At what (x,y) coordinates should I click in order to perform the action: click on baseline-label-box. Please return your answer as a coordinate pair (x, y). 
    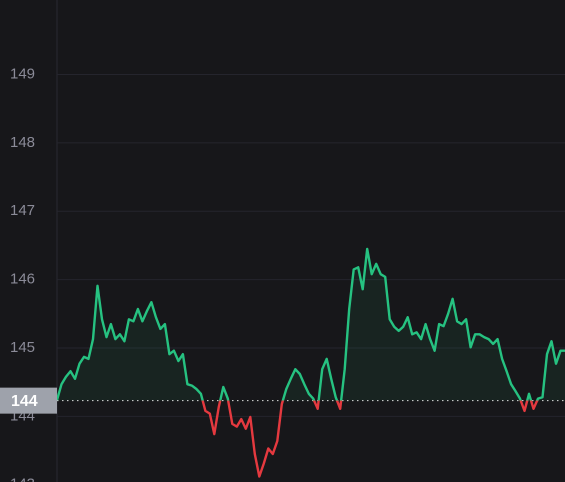
    Looking at the image, I should click on (28, 400).